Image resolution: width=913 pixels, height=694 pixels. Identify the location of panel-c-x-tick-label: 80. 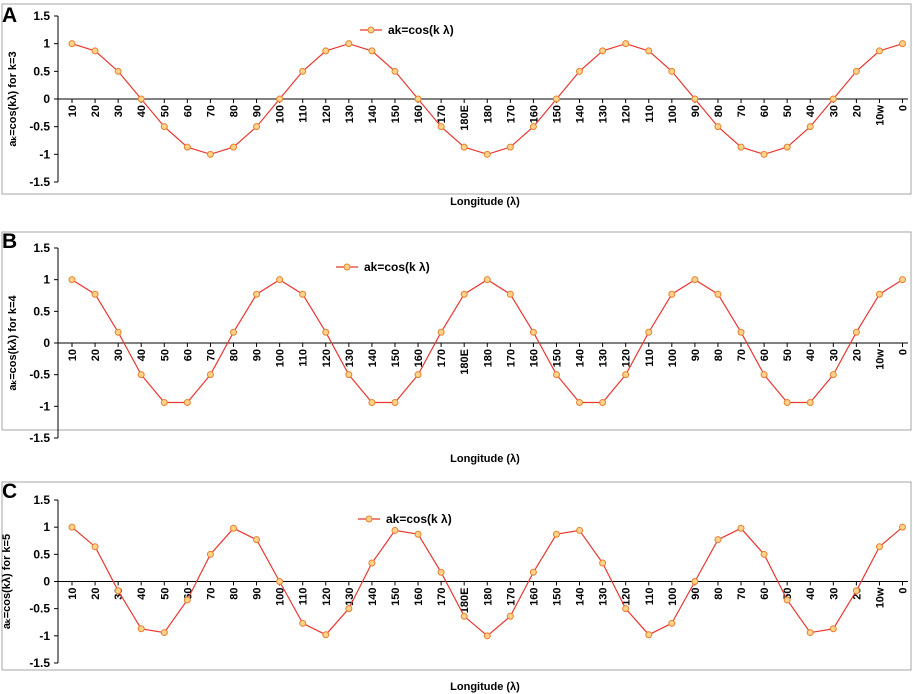
(234, 594).